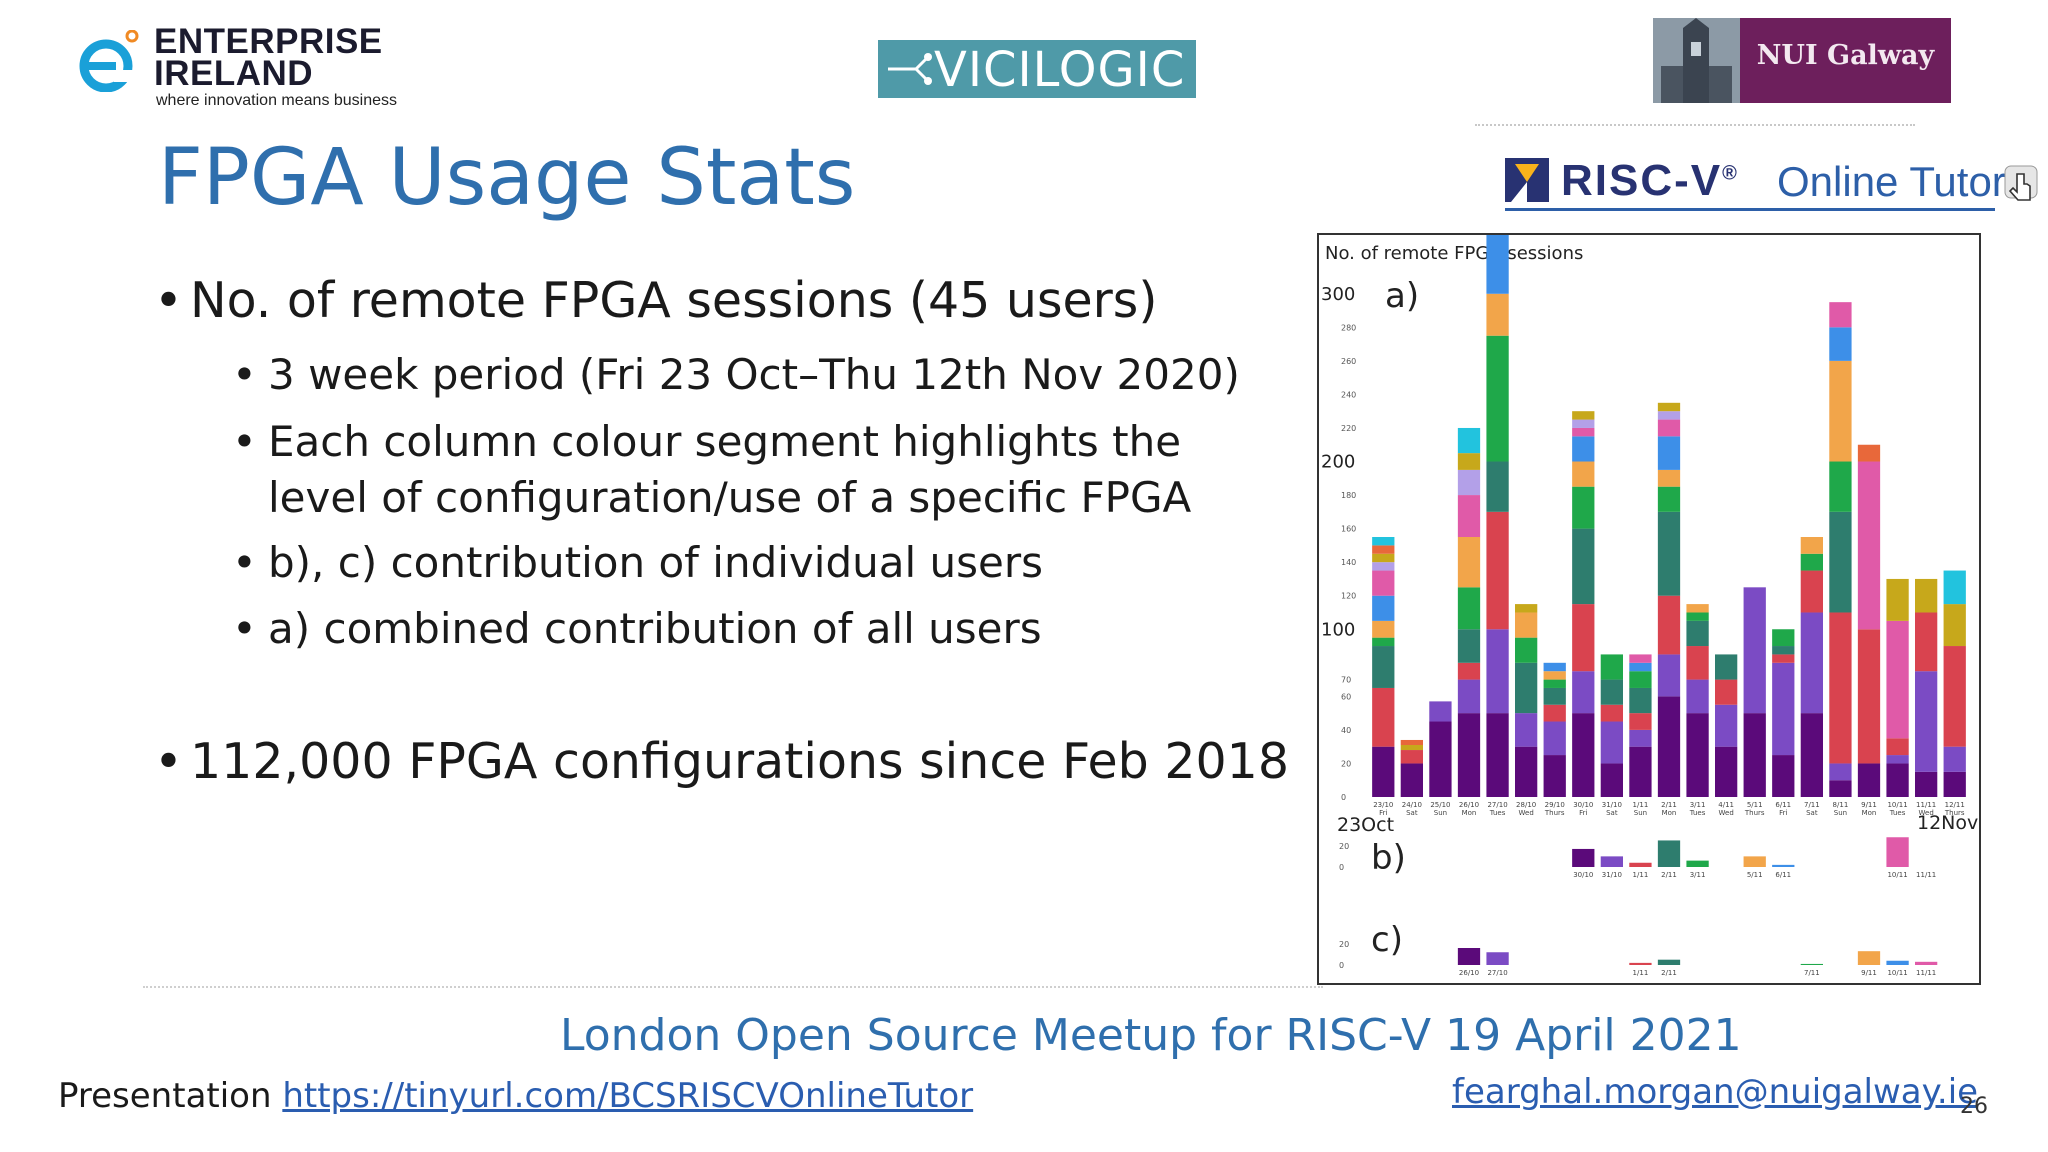 Image resolution: width=2048 pixels, height=1152 pixels. I want to click on x-weekday-label: Tues, so click(1697, 813).